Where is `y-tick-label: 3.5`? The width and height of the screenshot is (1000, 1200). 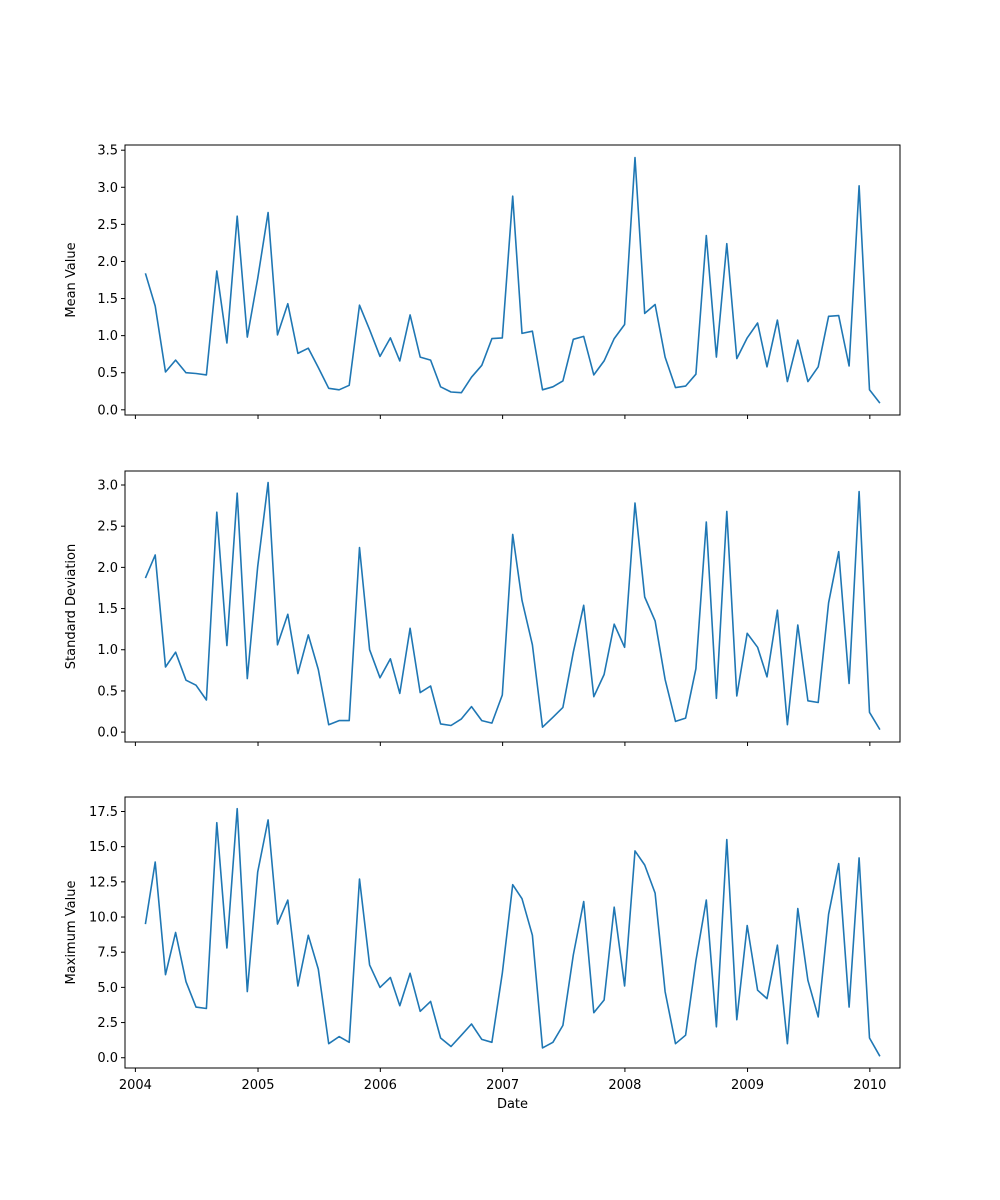 y-tick-label: 3.5 is located at coordinates (107, 151).